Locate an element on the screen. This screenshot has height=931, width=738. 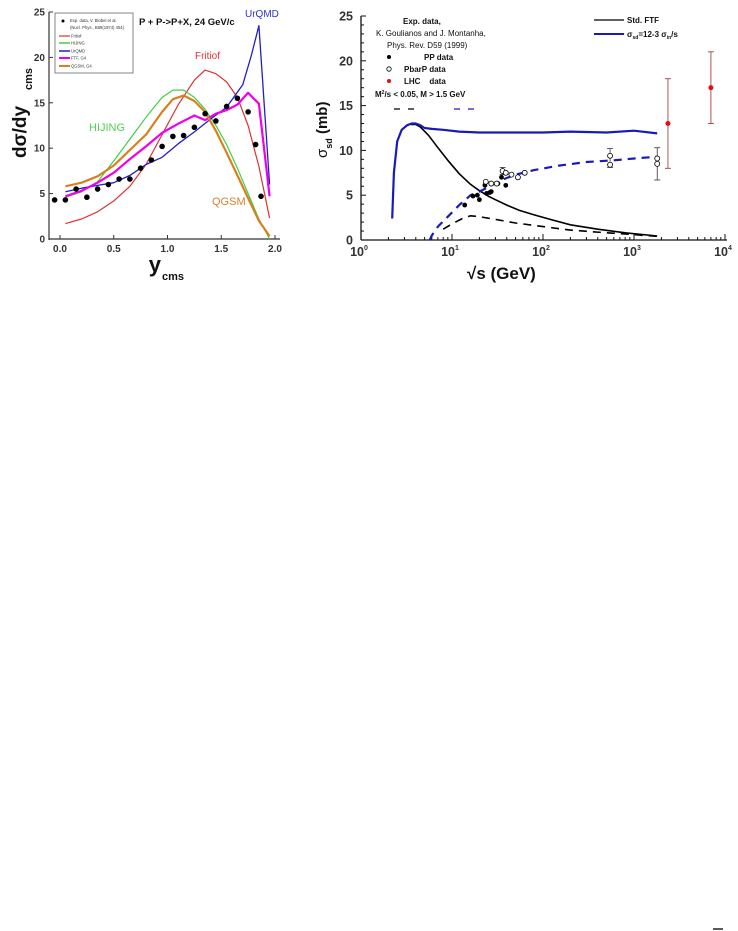
right-series-lines is located at coordinates (524, 181).